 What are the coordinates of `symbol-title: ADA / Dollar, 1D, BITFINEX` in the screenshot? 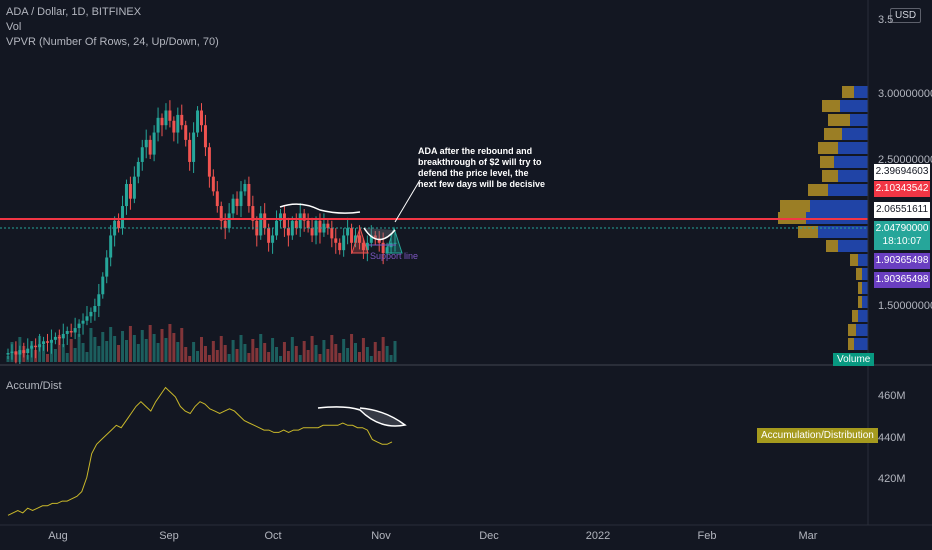 It's located at (74, 12).